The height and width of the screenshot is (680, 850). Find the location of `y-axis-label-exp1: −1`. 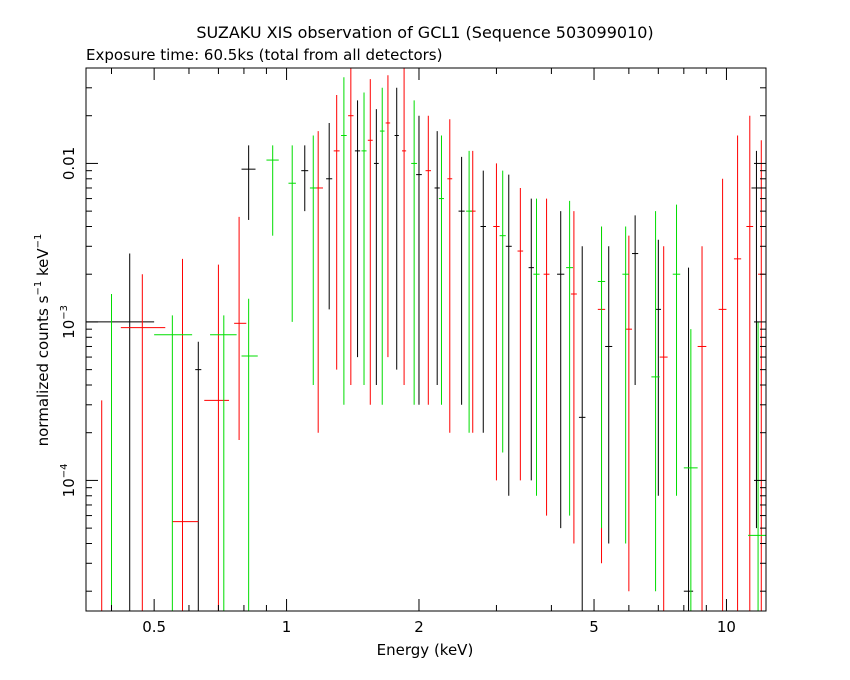

y-axis-label-exp1: −1 is located at coordinates (38, 288).